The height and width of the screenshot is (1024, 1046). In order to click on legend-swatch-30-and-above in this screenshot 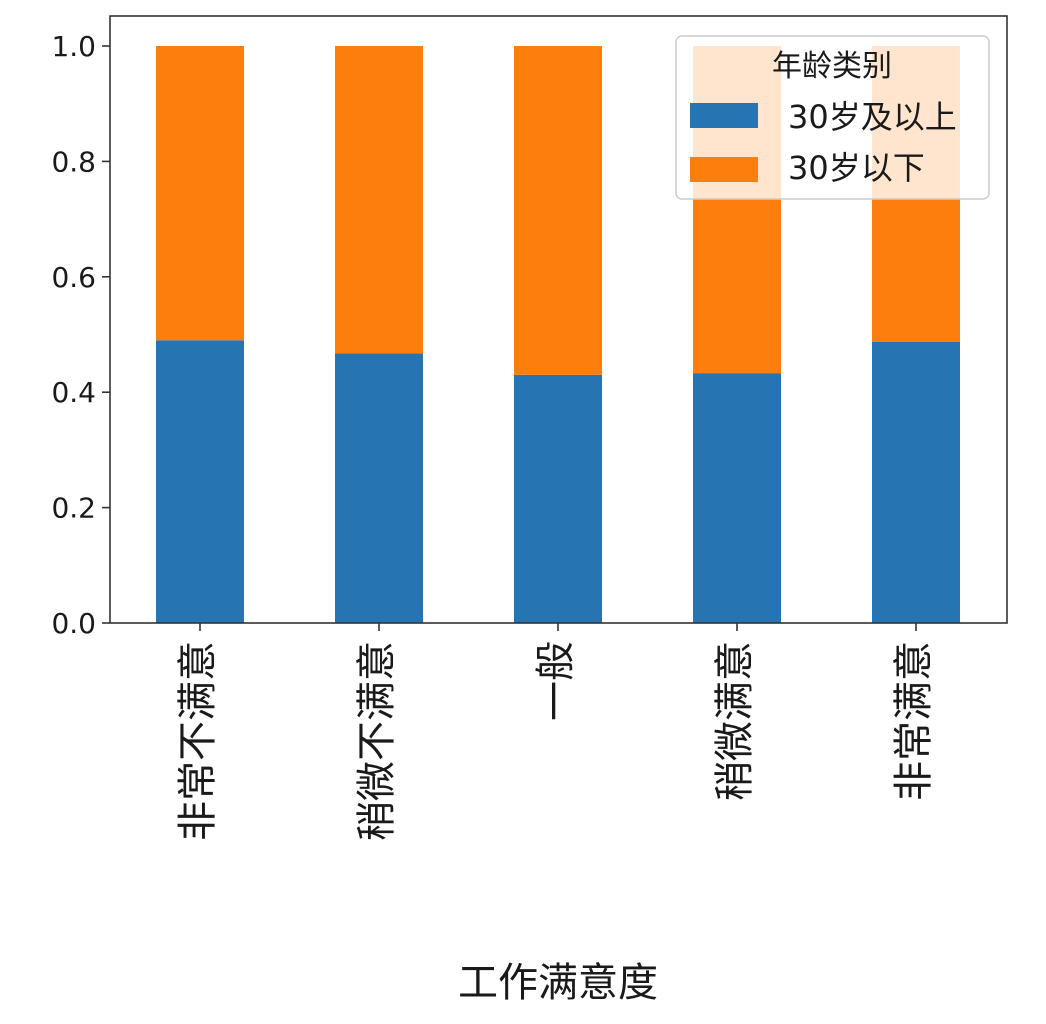, I will do `click(724, 115)`.